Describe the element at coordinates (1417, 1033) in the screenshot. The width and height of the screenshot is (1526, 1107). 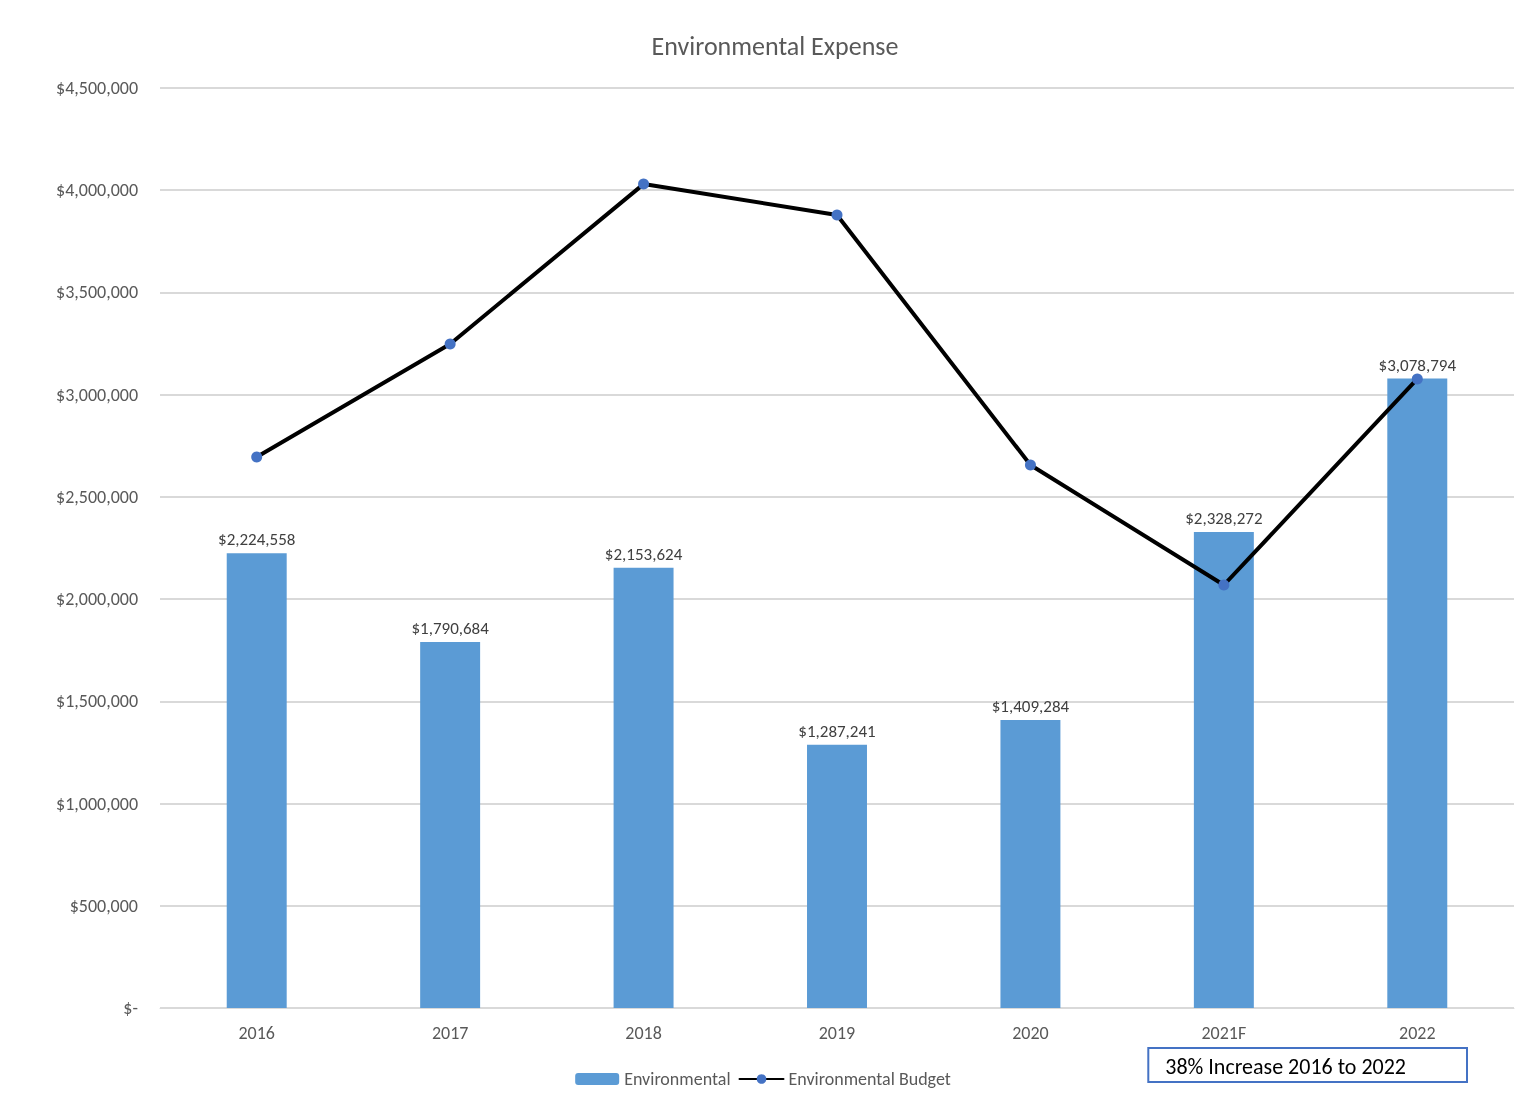
I see `x-tick-label: 2022` at that location.